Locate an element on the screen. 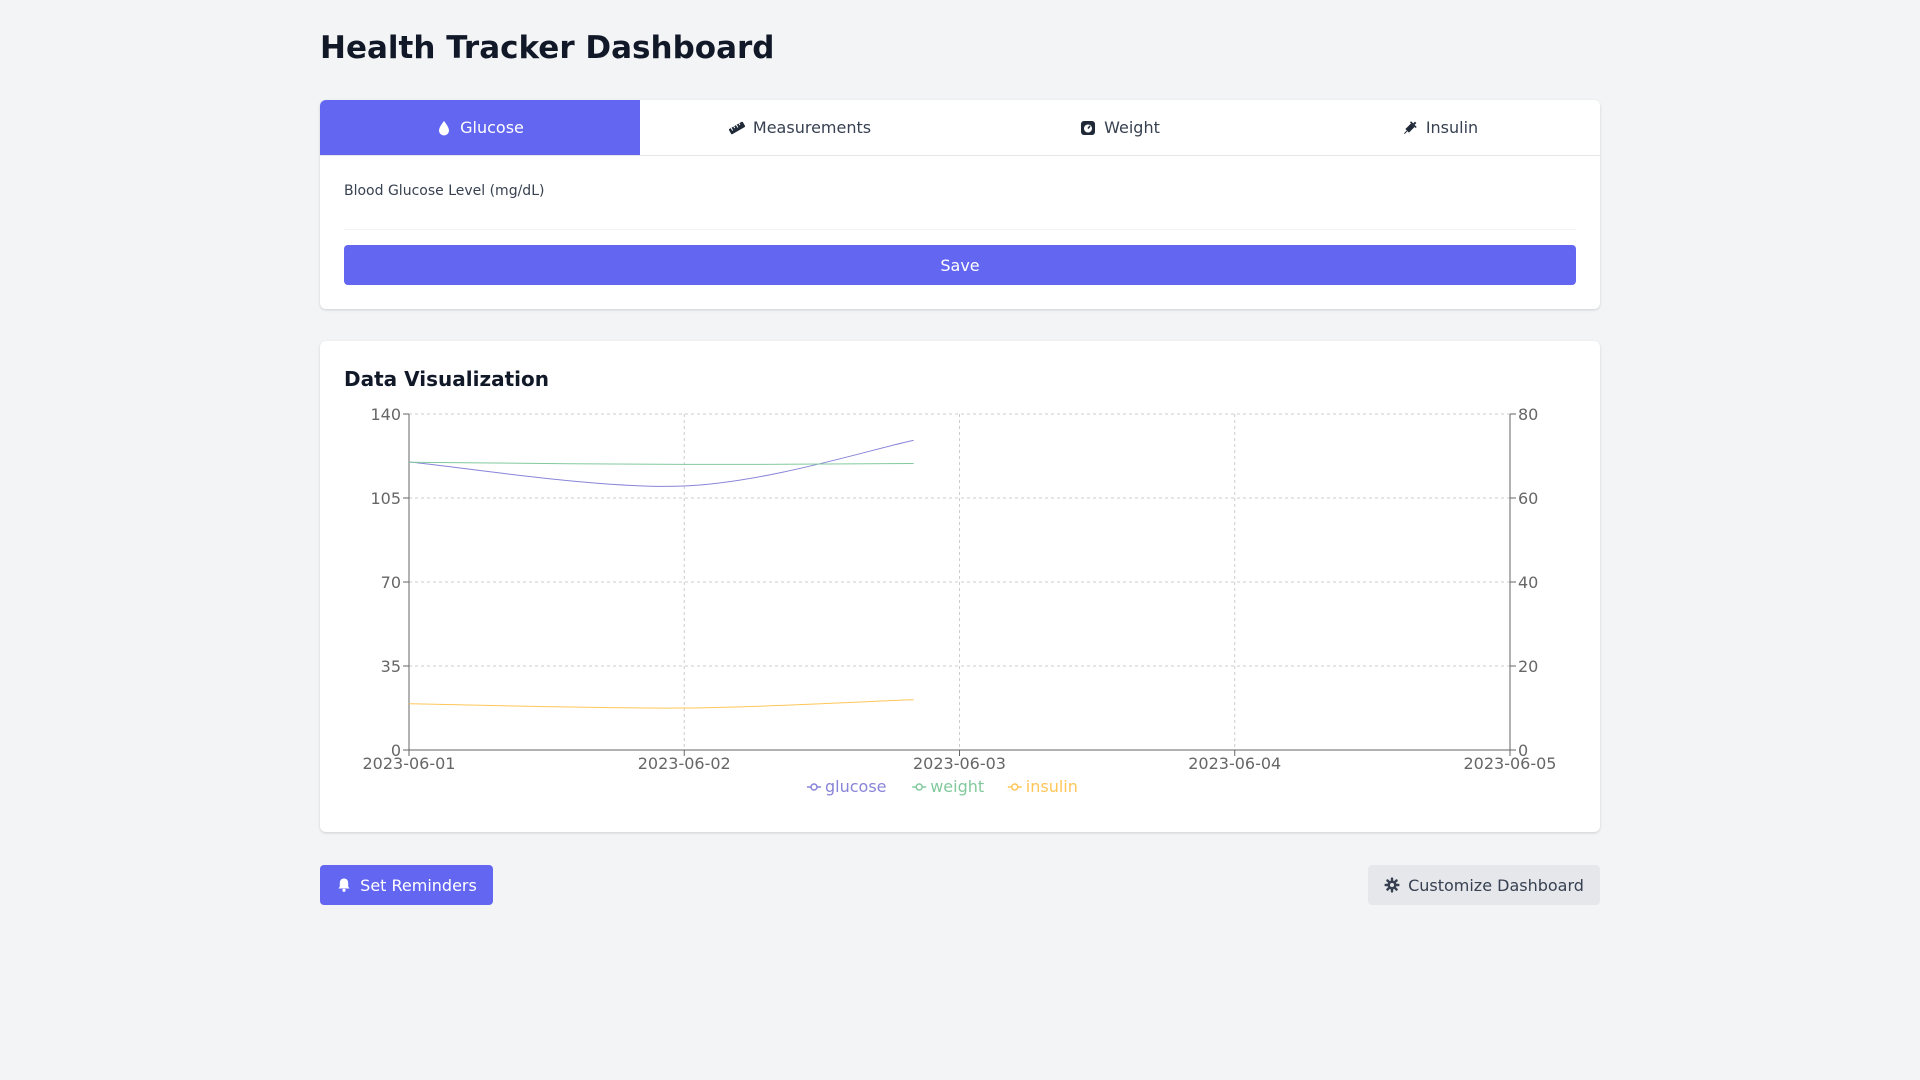  legend-glucose-marker is located at coordinates (814, 787).